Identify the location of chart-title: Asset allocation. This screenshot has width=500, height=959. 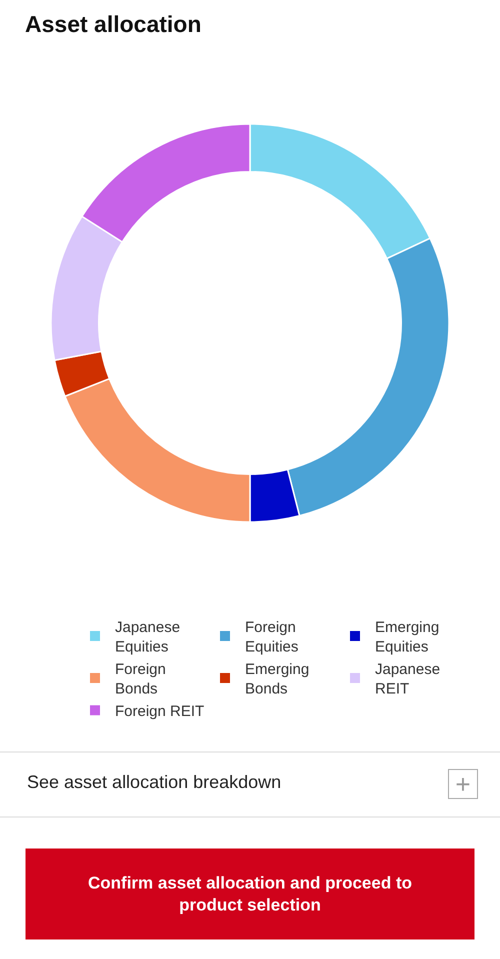
(113, 24).